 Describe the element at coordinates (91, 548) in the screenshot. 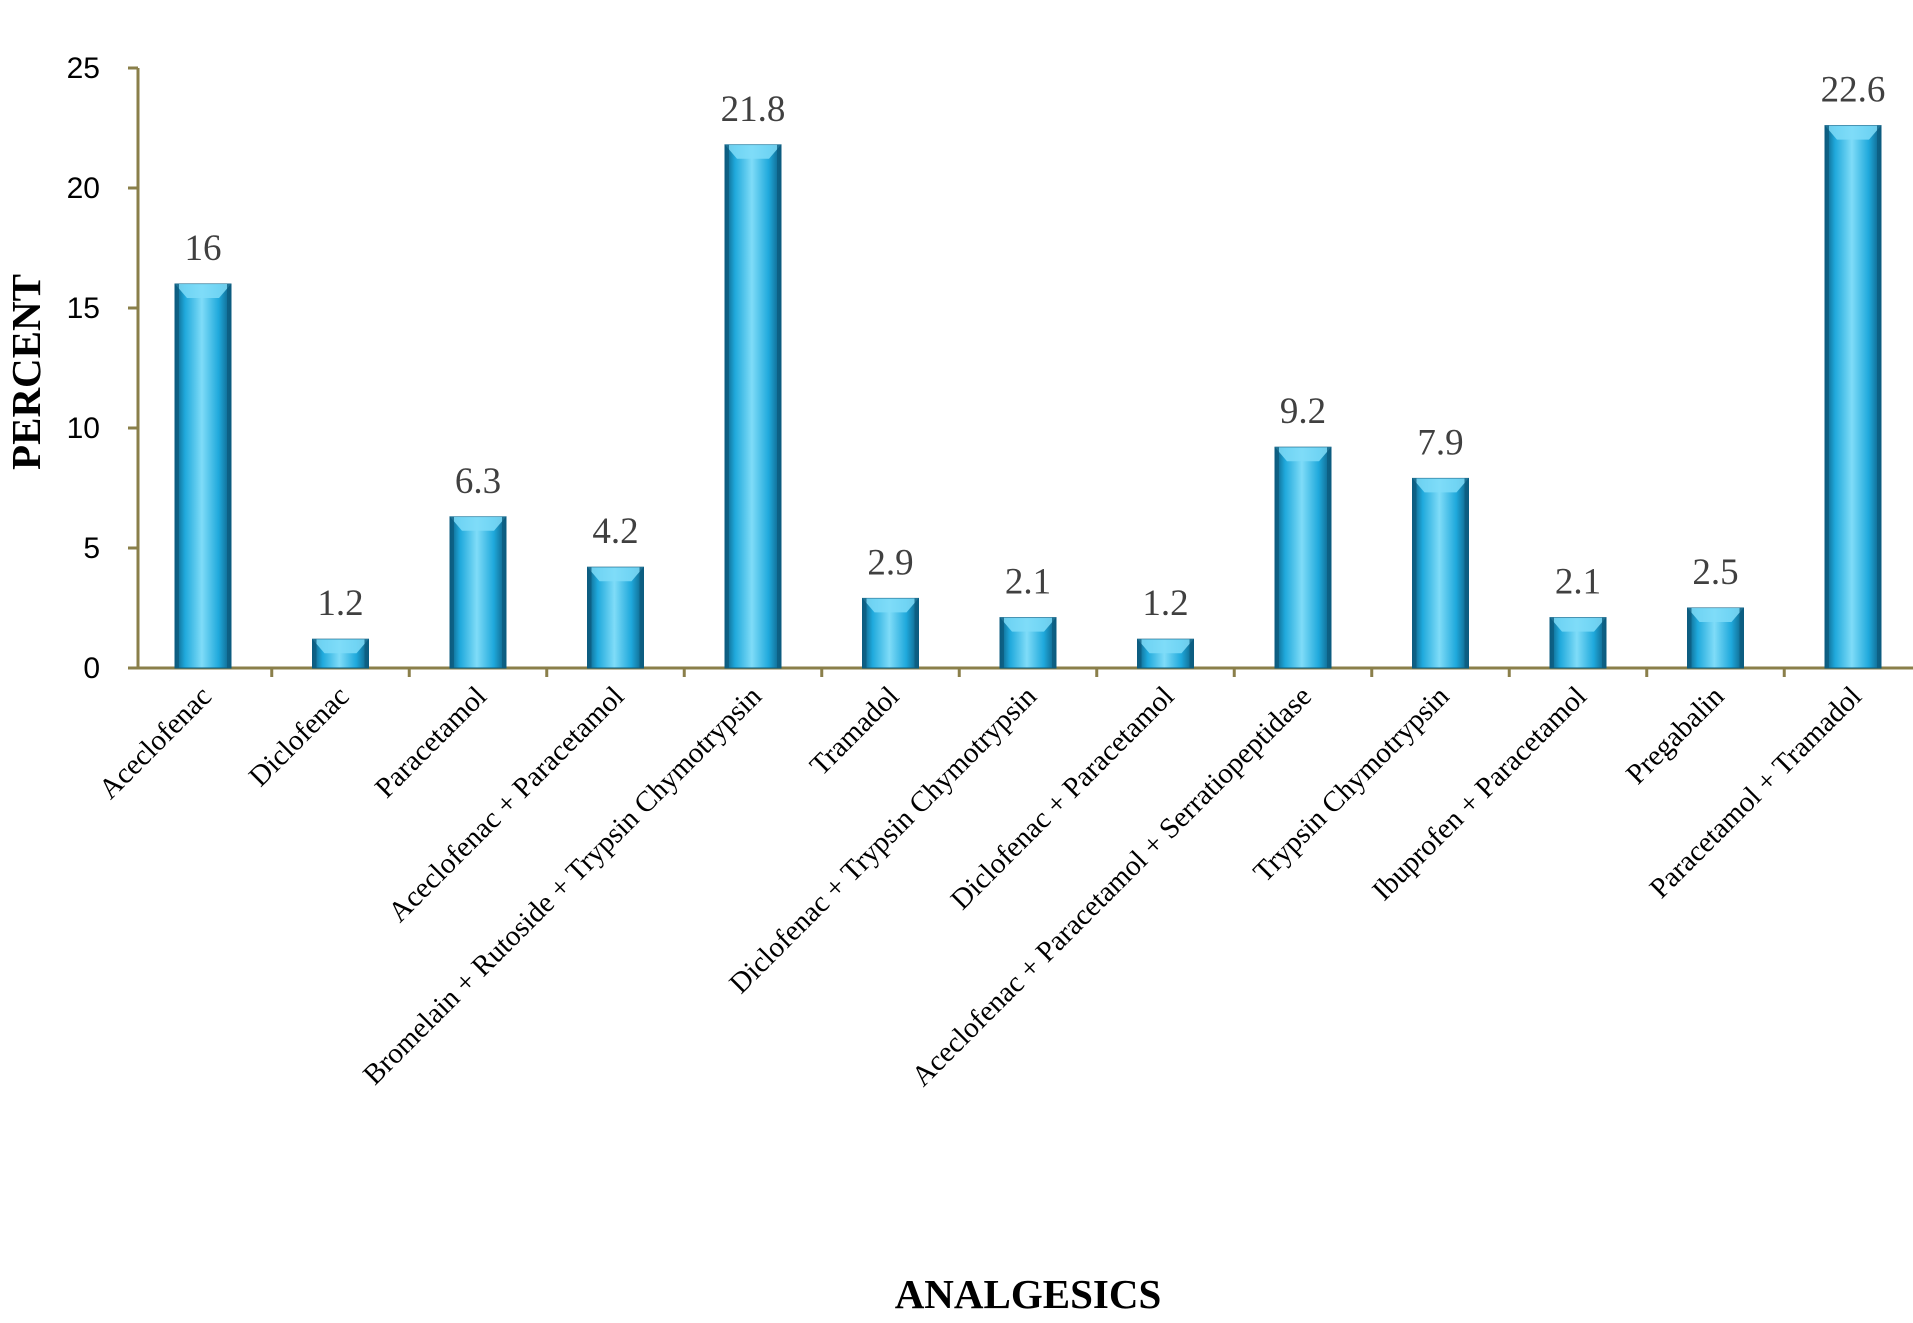

I see `y-tick-label: 5` at that location.